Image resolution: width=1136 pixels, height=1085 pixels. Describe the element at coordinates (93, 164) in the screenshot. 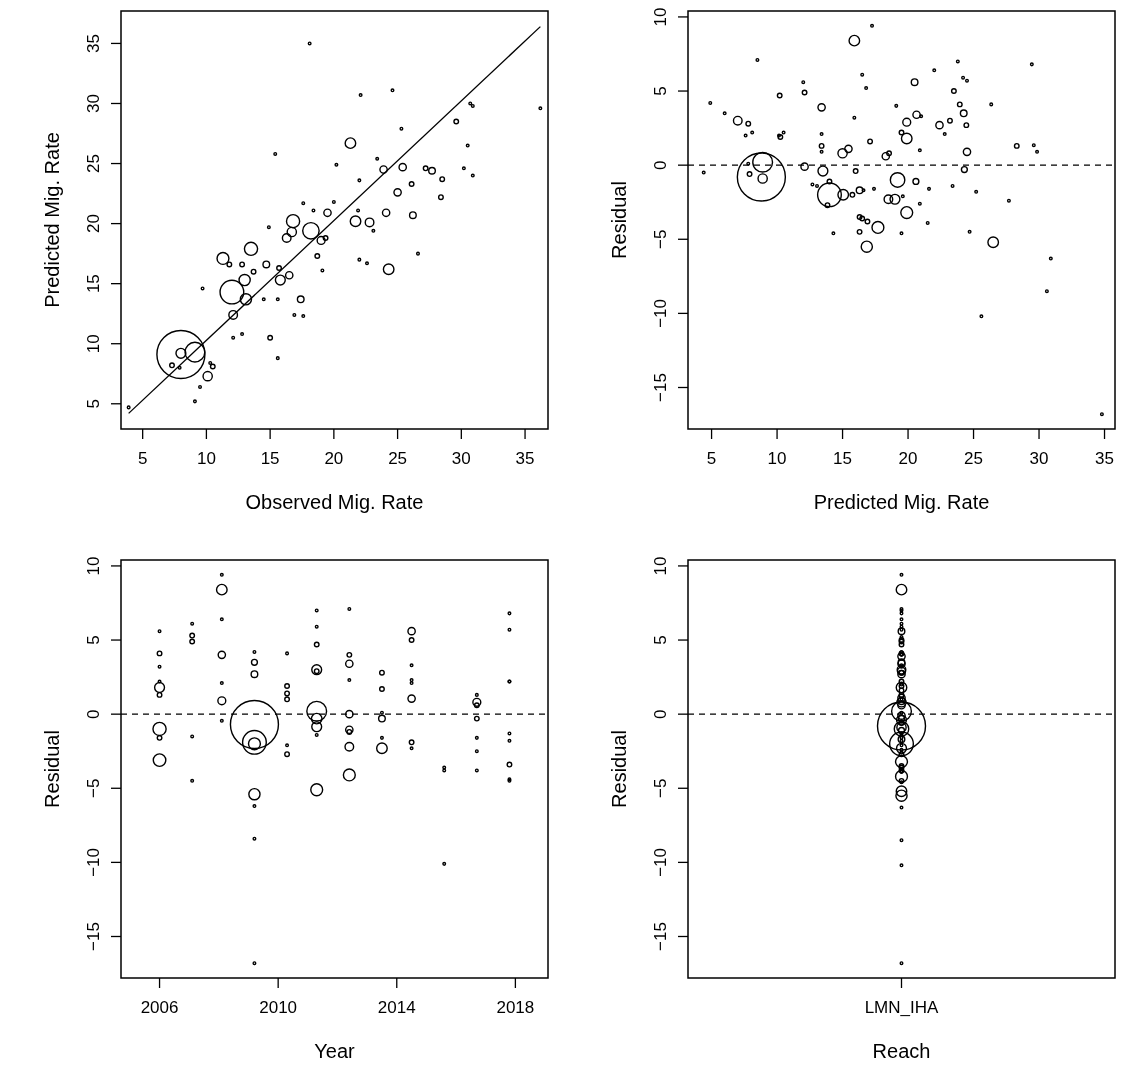

I see `y-tick-label: 25` at that location.